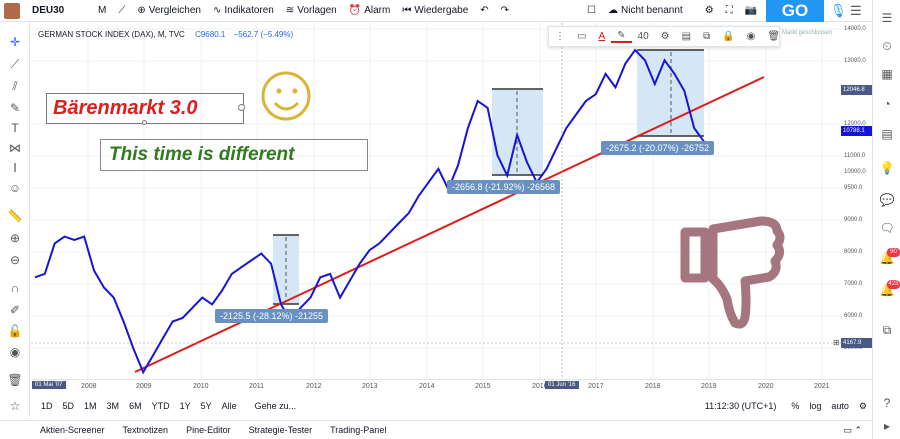 The image size is (900, 439). Describe the element at coordinates (887, 46) in the screenshot. I see `alerts-clock-icon: ⏲` at that location.